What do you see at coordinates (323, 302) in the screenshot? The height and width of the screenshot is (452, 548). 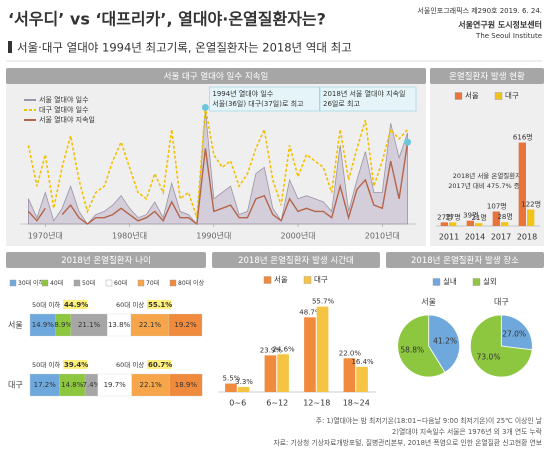 I see `value-label: 55.7%` at bounding box center [323, 302].